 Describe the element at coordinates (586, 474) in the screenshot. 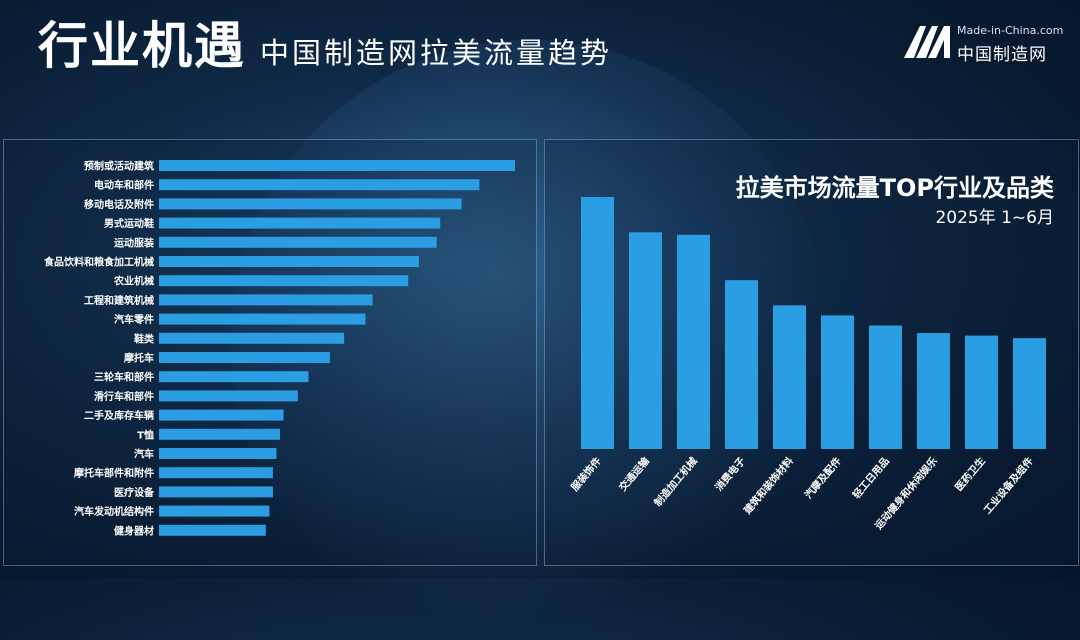

I see `x-tick-label: 服装饰件` at that location.